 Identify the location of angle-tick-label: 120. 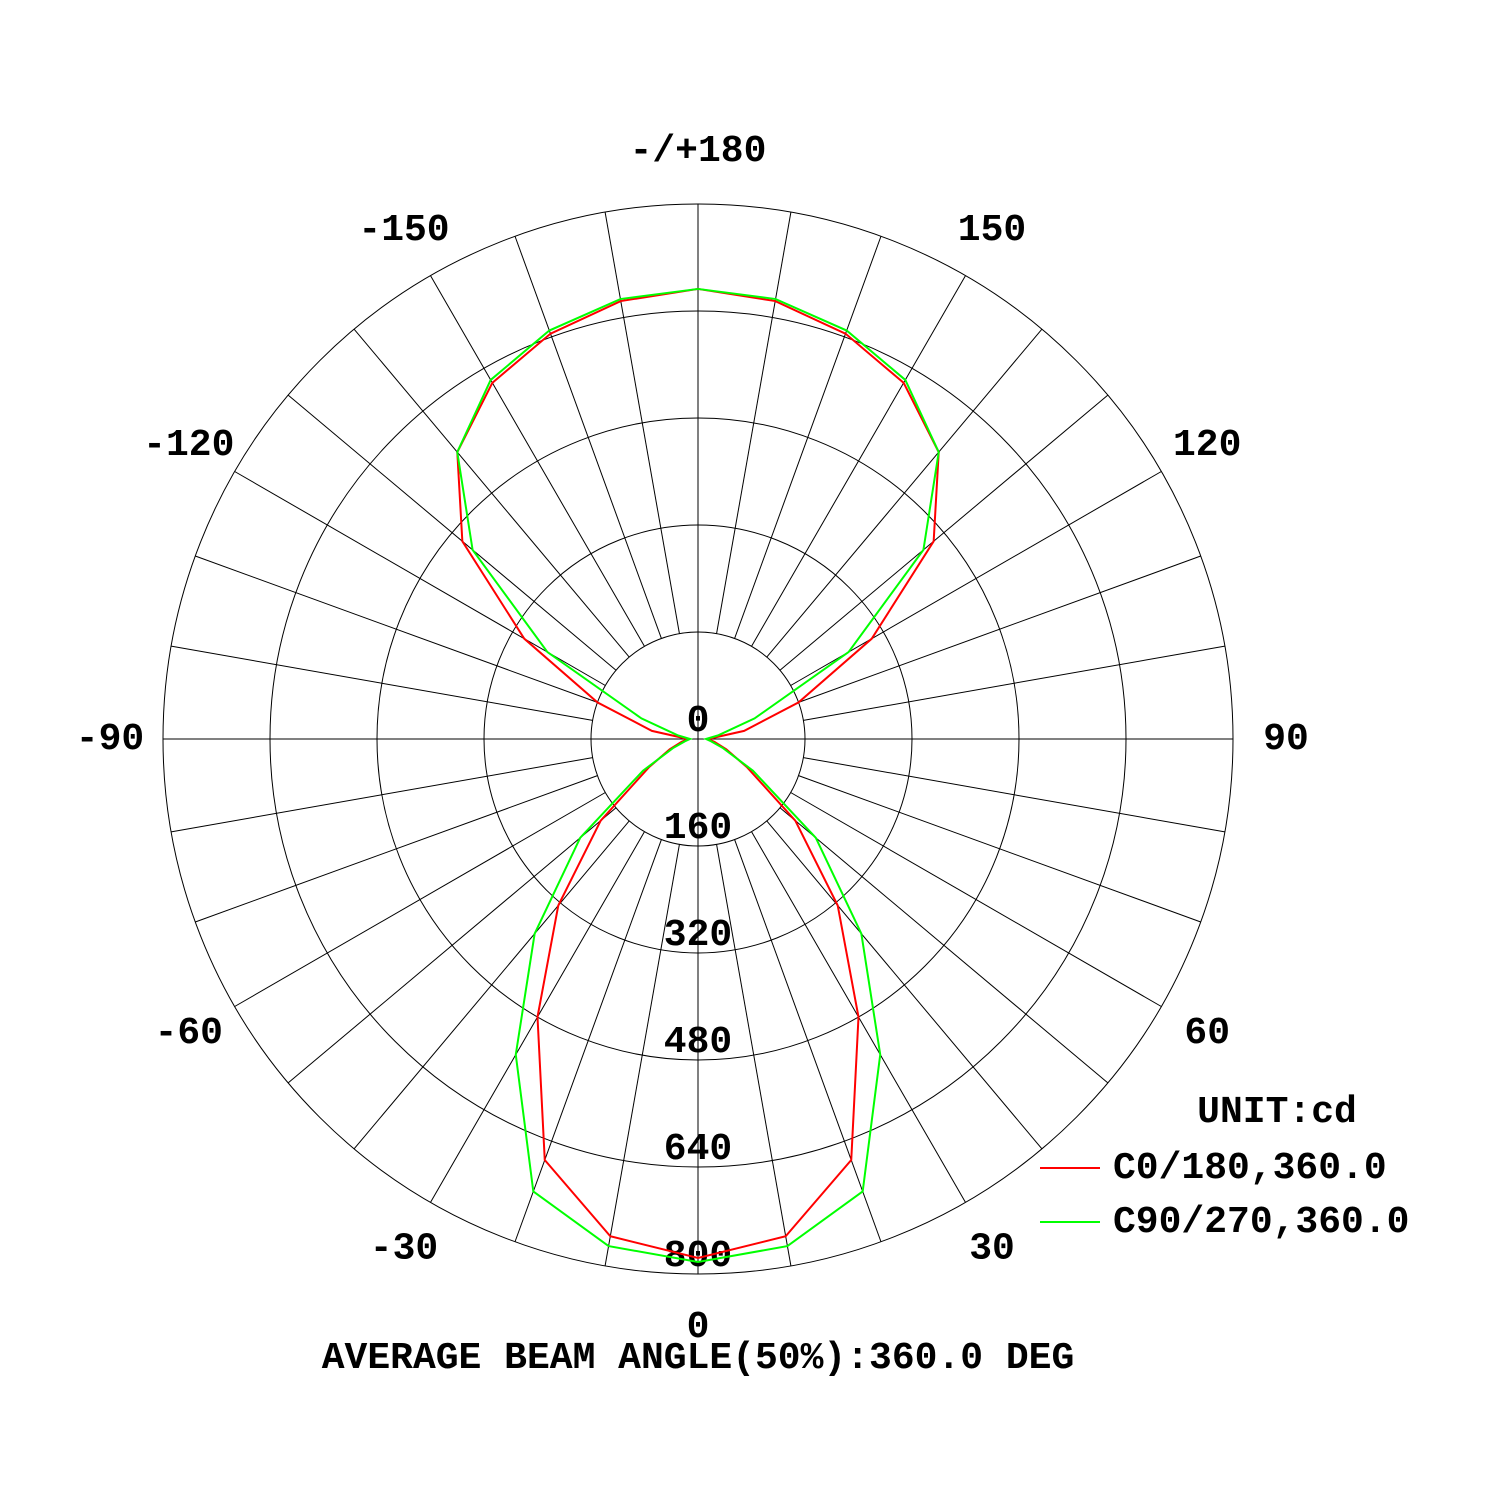
(1207, 445).